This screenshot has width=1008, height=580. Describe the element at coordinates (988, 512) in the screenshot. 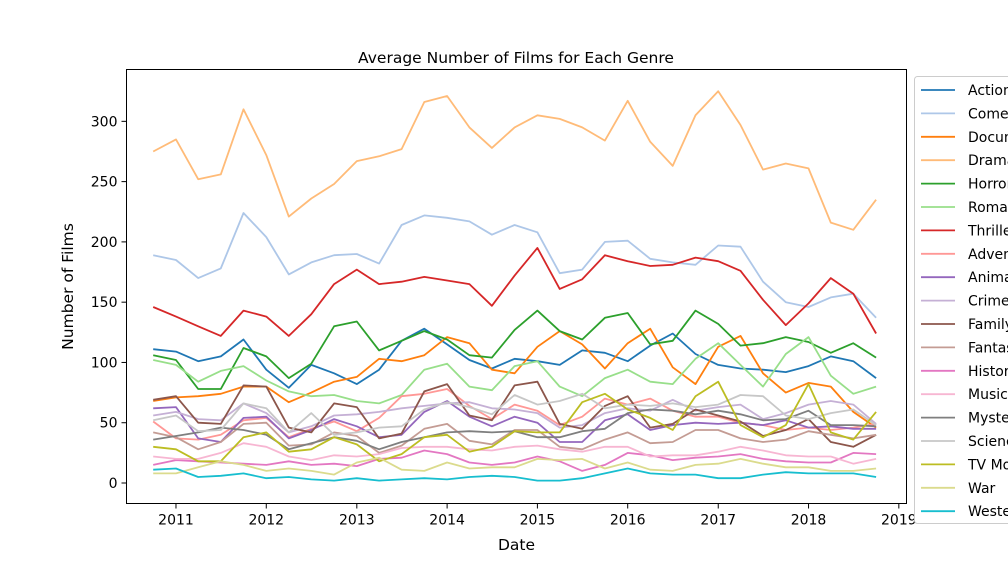

I see `legend-label-western: Western` at that location.